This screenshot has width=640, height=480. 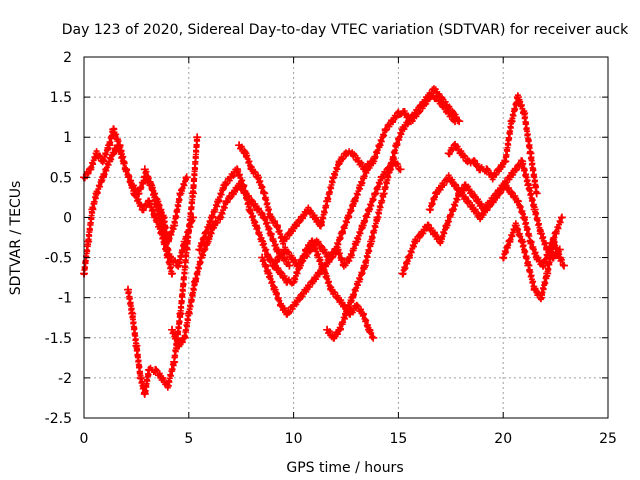 What do you see at coordinates (65, 299) in the screenshot?
I see `y-tick-label: -1` at bounding box center [65, 299].